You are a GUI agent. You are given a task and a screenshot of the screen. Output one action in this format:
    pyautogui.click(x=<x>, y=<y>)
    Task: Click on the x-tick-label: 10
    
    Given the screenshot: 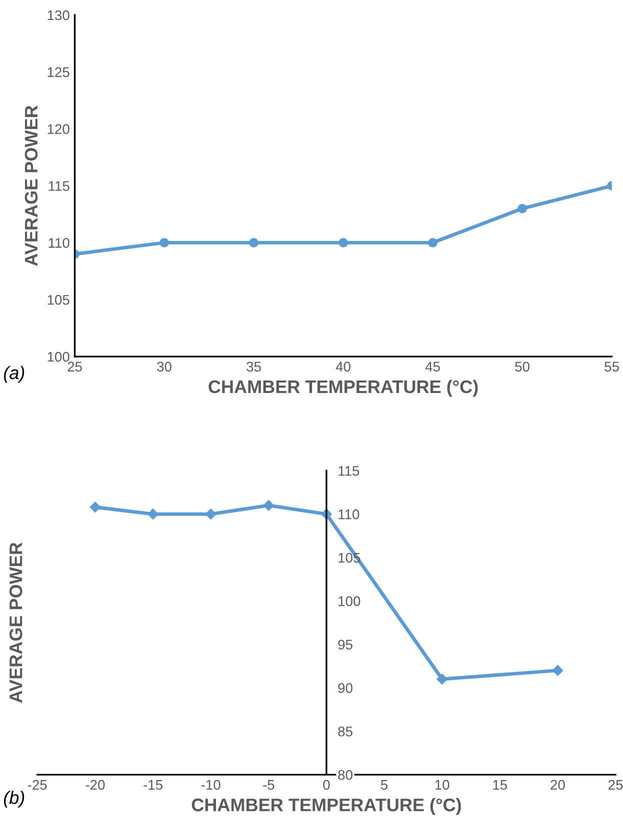 What is the action you would take?
    pyautogui.click(x=442, y=785)
    